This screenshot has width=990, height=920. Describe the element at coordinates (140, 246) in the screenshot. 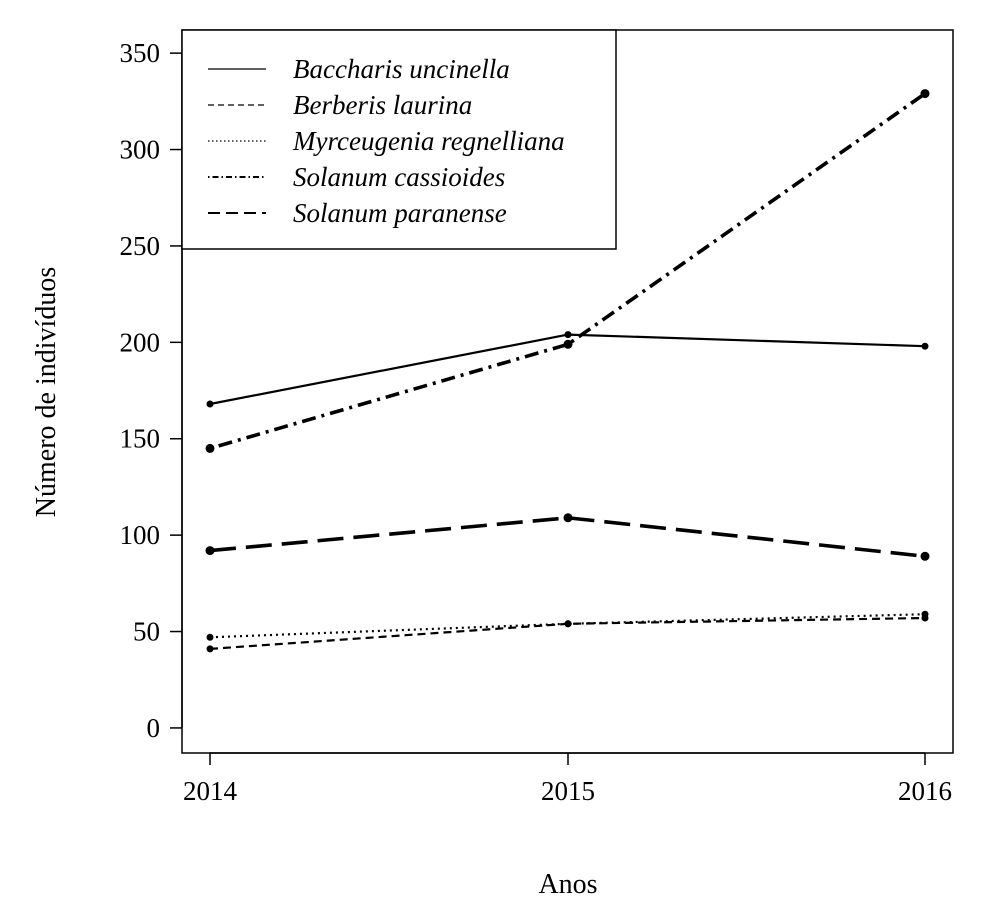

I see `y-tick-label: 250` at that location.